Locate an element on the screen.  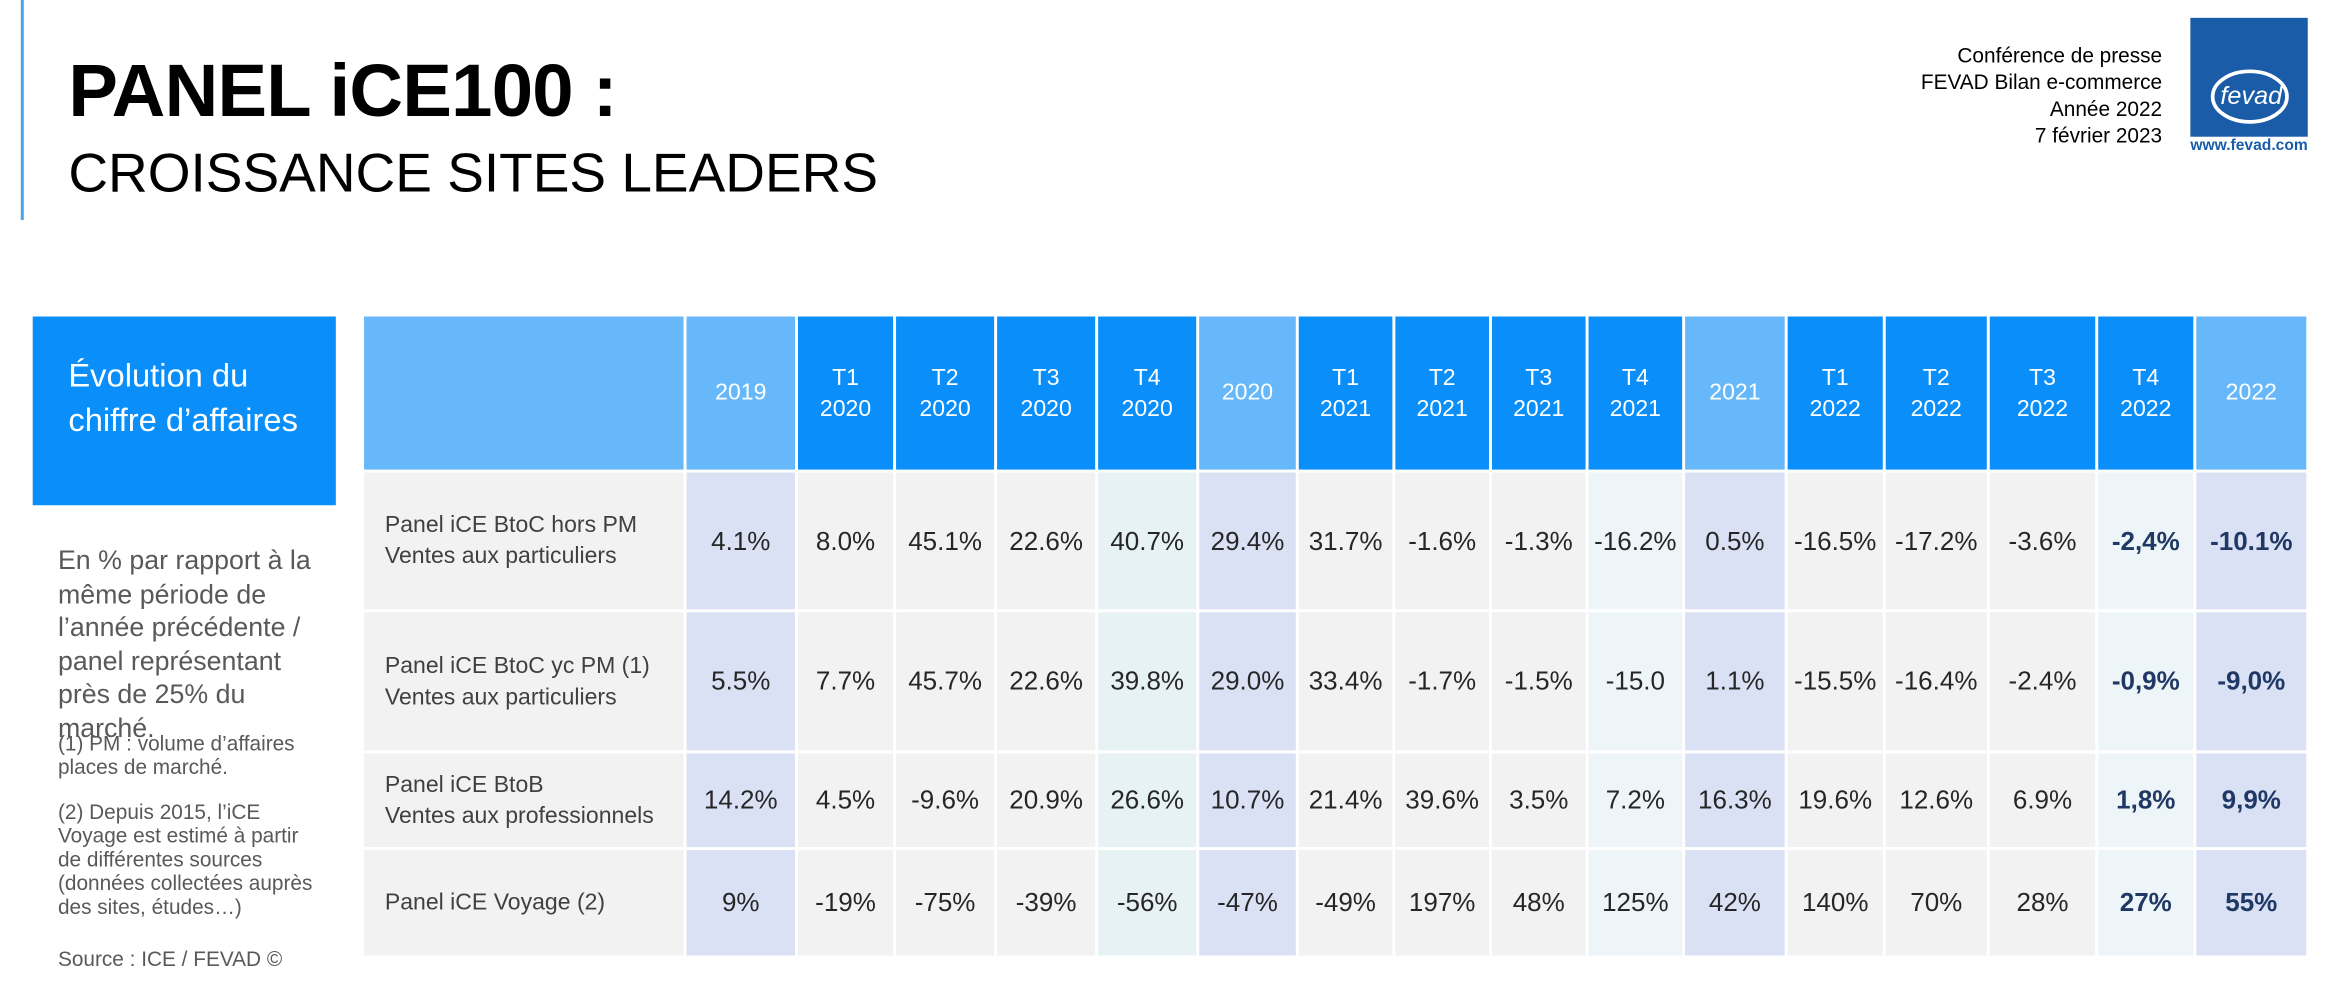
column-header: T3 2022 is located at coordinates (2042, 393).